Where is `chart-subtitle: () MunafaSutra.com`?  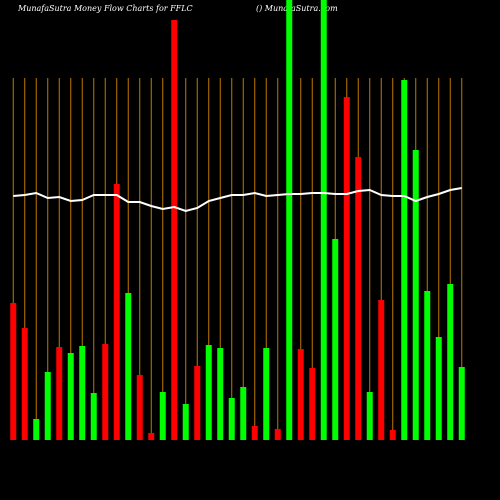
chart-subtitle: () MunafaSutra.com is located at coordinates (297, 8).